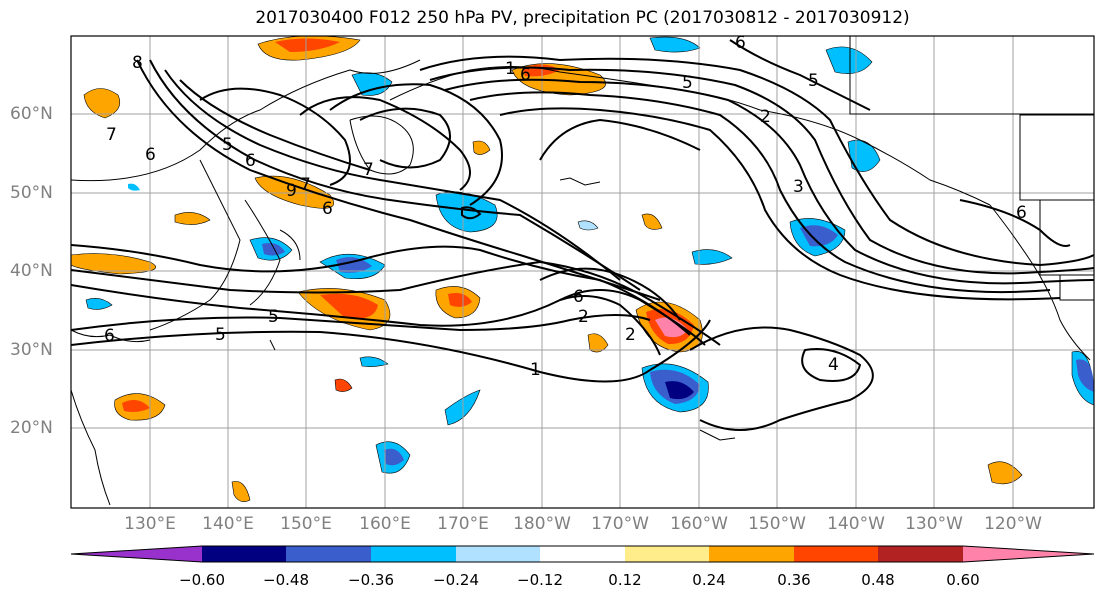 The image size is (1105, 601). What do you see at coordinates (833, 365) in the screenshot?
I see `contour-label: 4` at bounding box center [833, 365].